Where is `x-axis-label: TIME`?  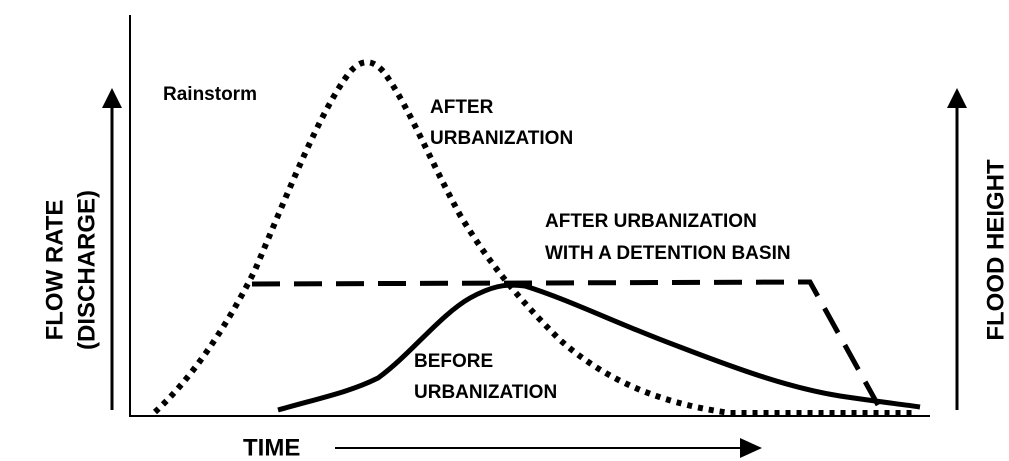
x-axis-label: TIME is located at coordinates (271, 447).